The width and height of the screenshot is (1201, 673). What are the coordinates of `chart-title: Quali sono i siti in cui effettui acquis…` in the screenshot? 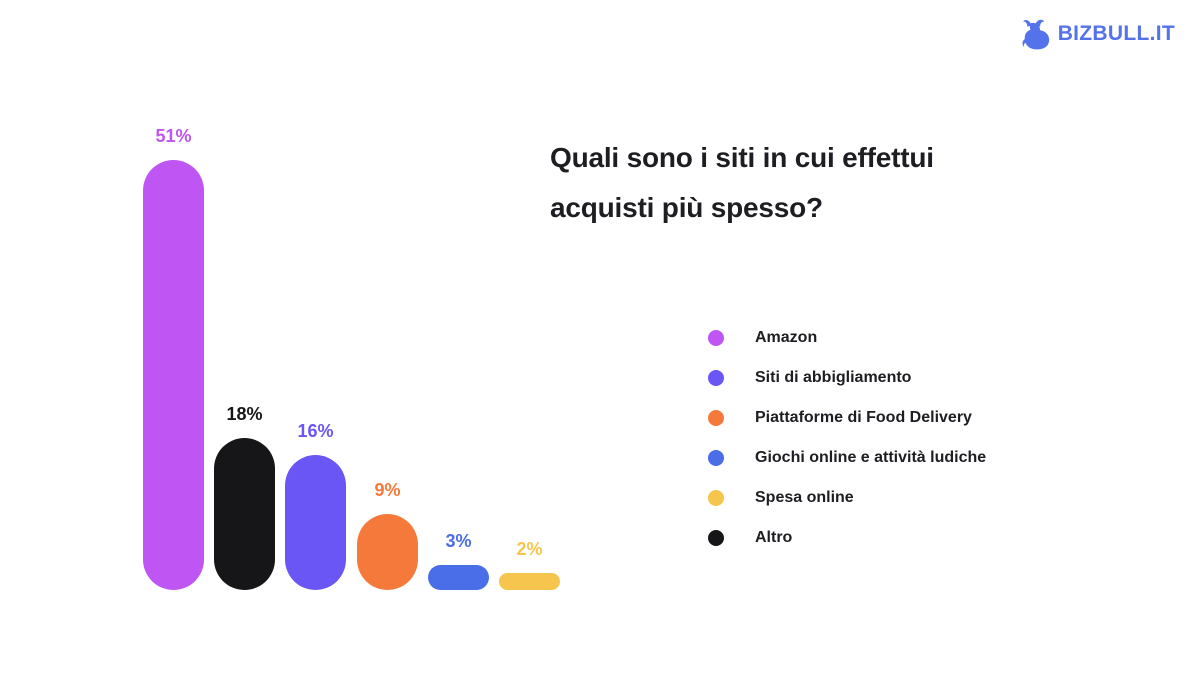 It's located at (800, 183).